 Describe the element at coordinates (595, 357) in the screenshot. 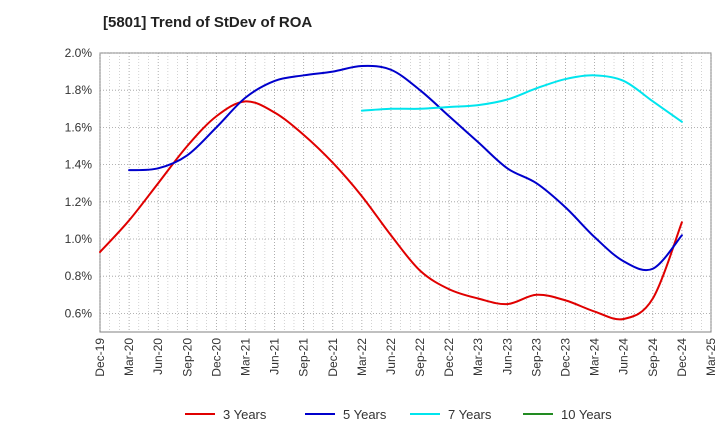

I see `x-tick-label: Mar-24` at that location.